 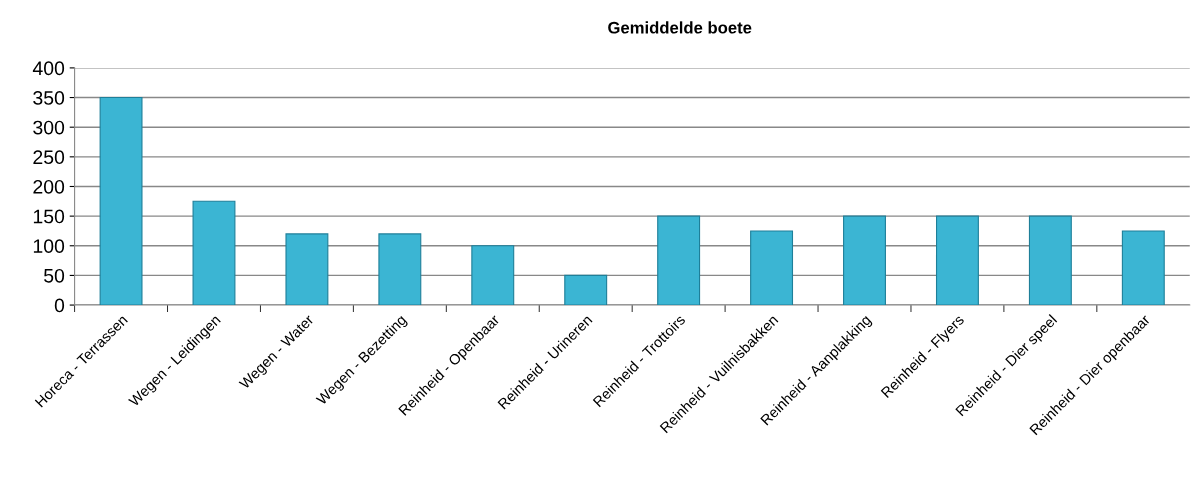 What do you see at coordinates (49, 98) in the screenshot?
I see `y-tick-label: 350` at bounding box center [49, 98].